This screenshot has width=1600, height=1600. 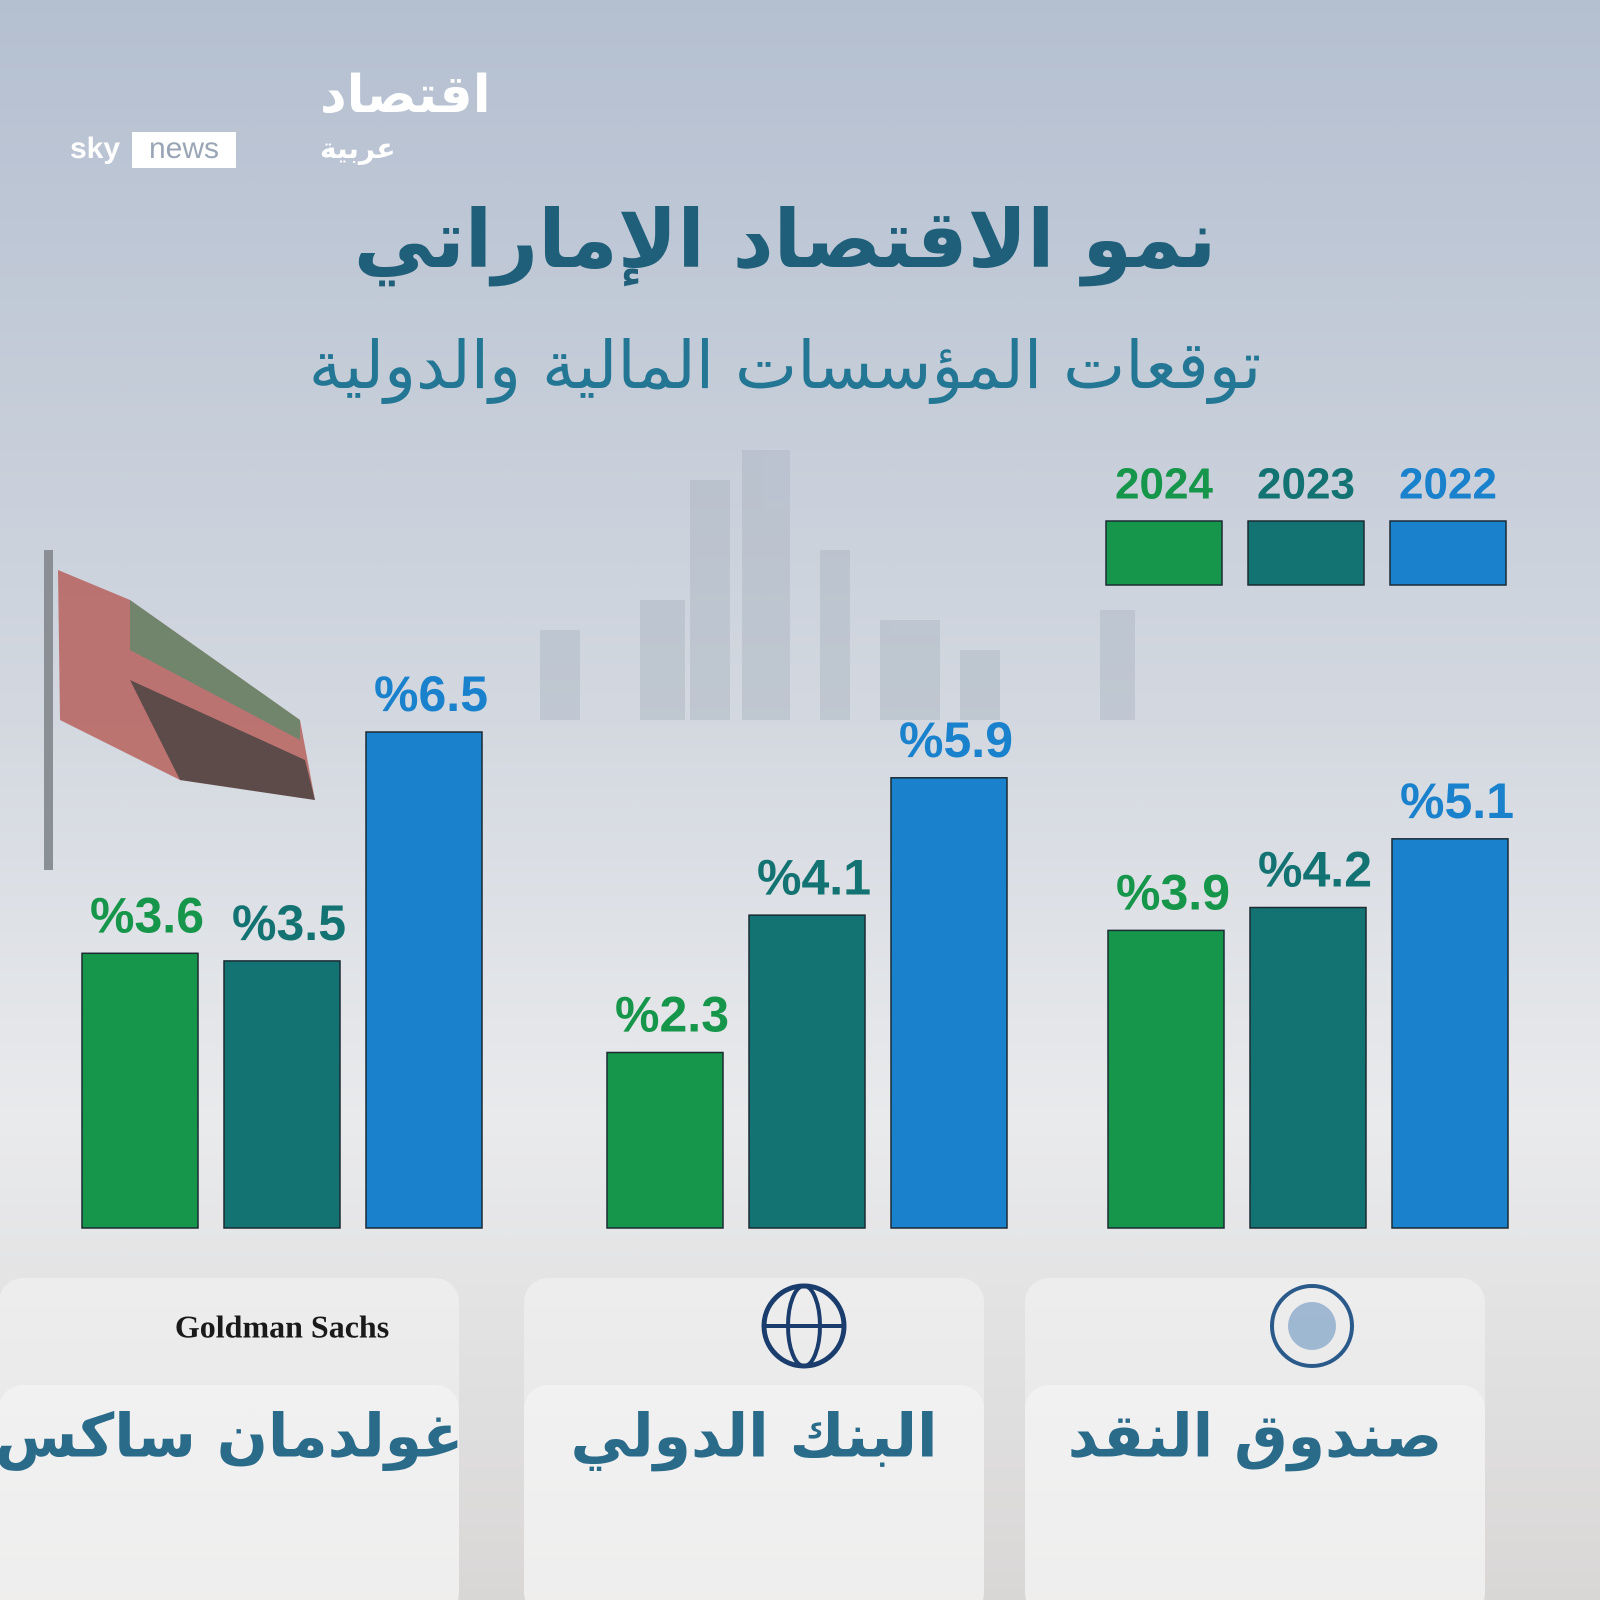 What do you see at coordinates (1315, 870) in the screenshot?
I see `value-label: %4.2` at bounding box center [1315, 870].